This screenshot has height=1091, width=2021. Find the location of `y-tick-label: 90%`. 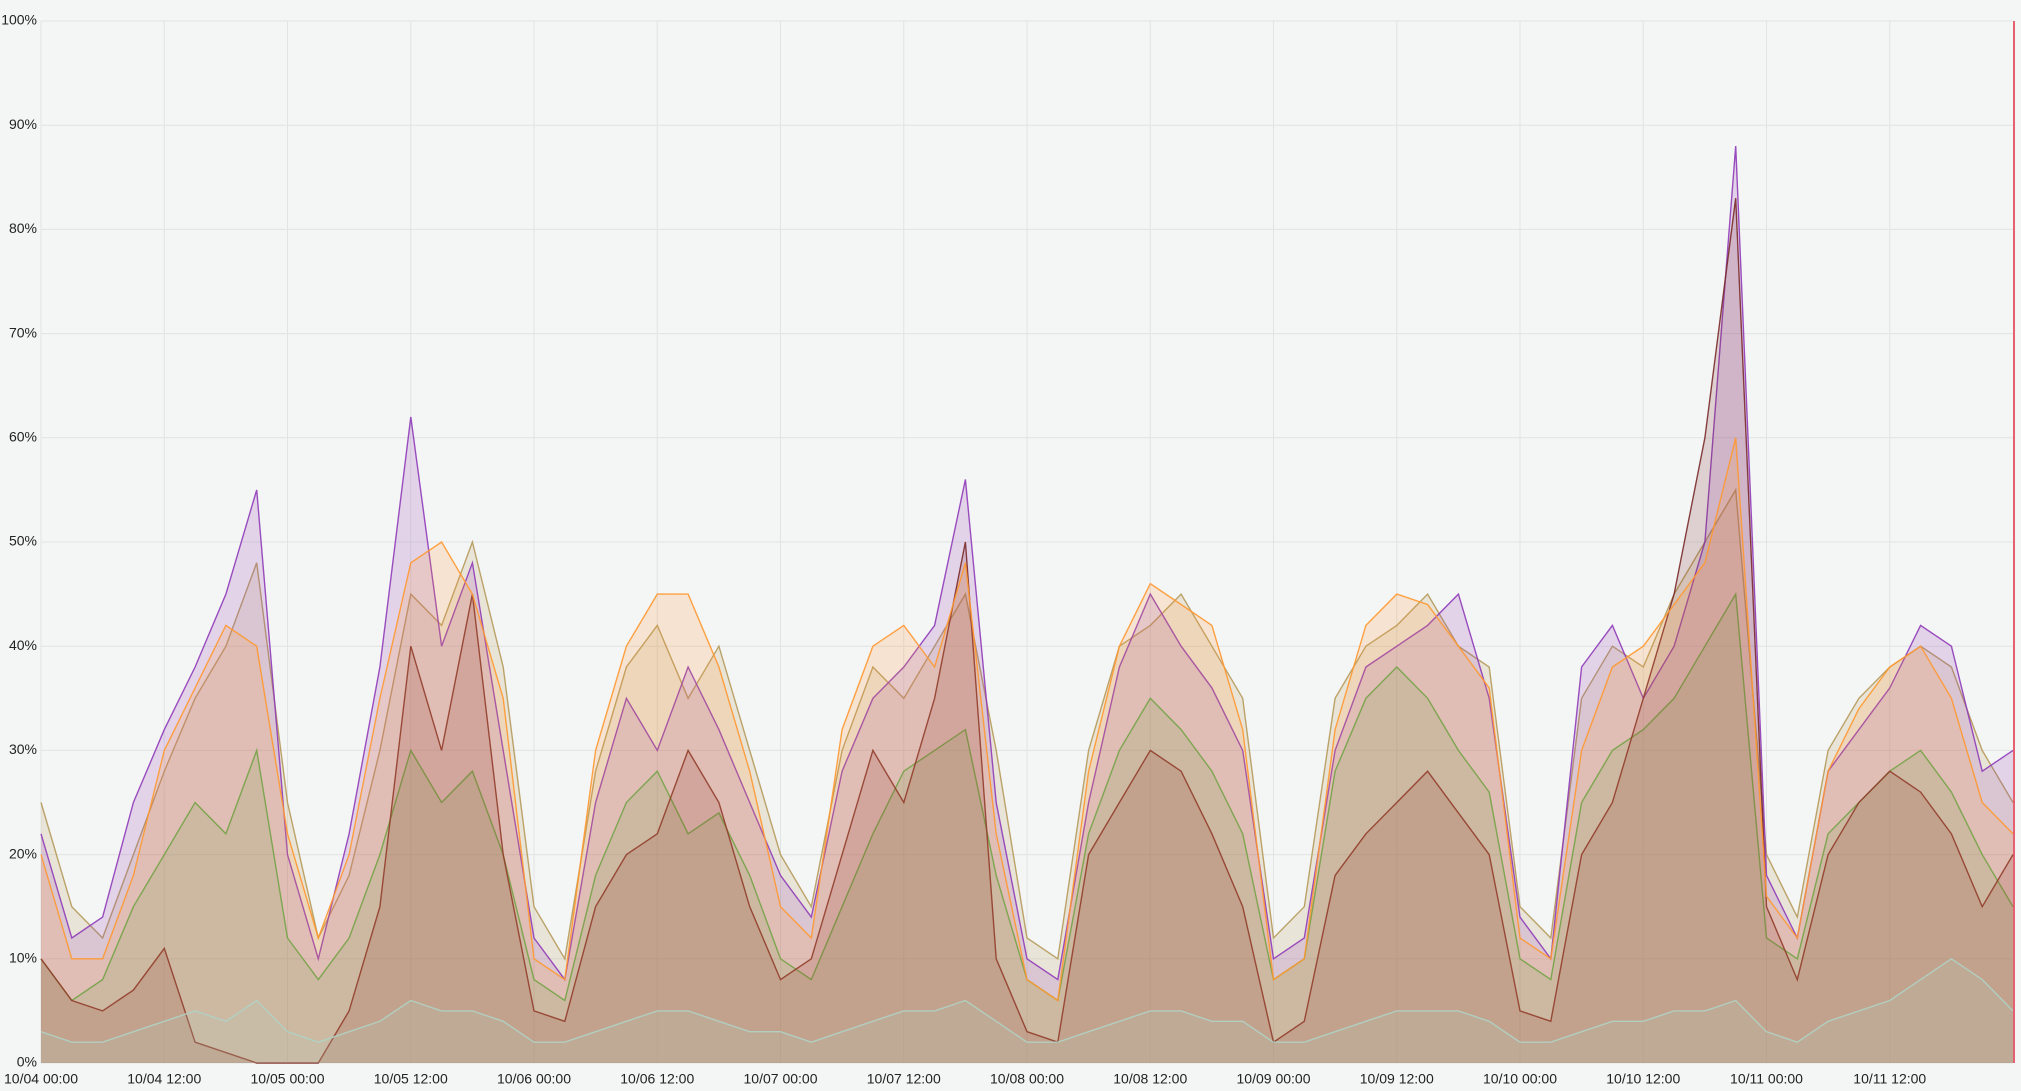

y-tick-label: 90% is located at coordinates (23, 124).